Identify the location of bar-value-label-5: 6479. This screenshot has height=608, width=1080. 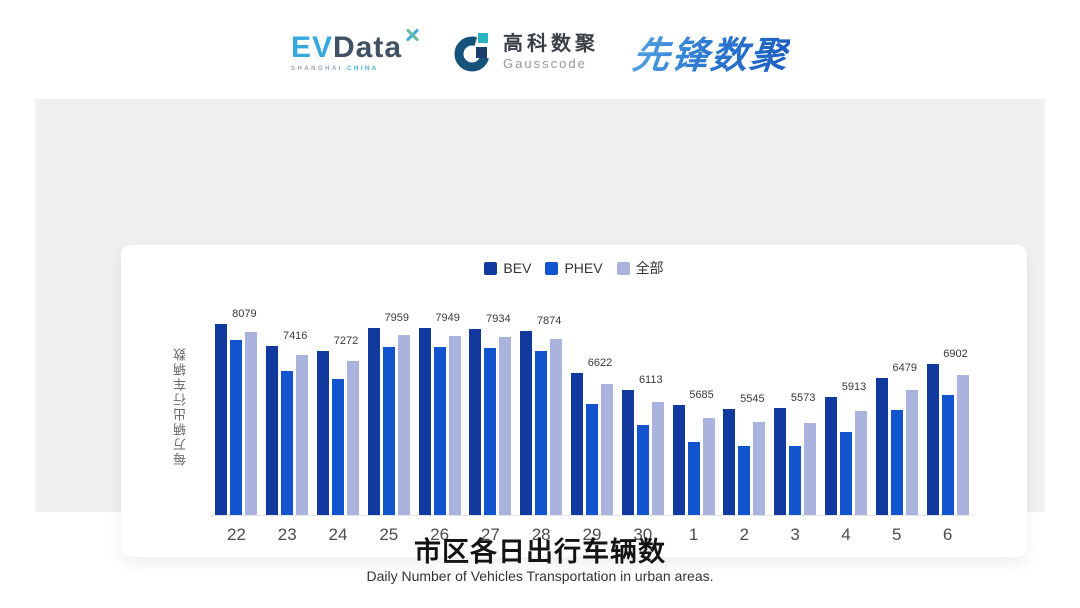
(904, 368).